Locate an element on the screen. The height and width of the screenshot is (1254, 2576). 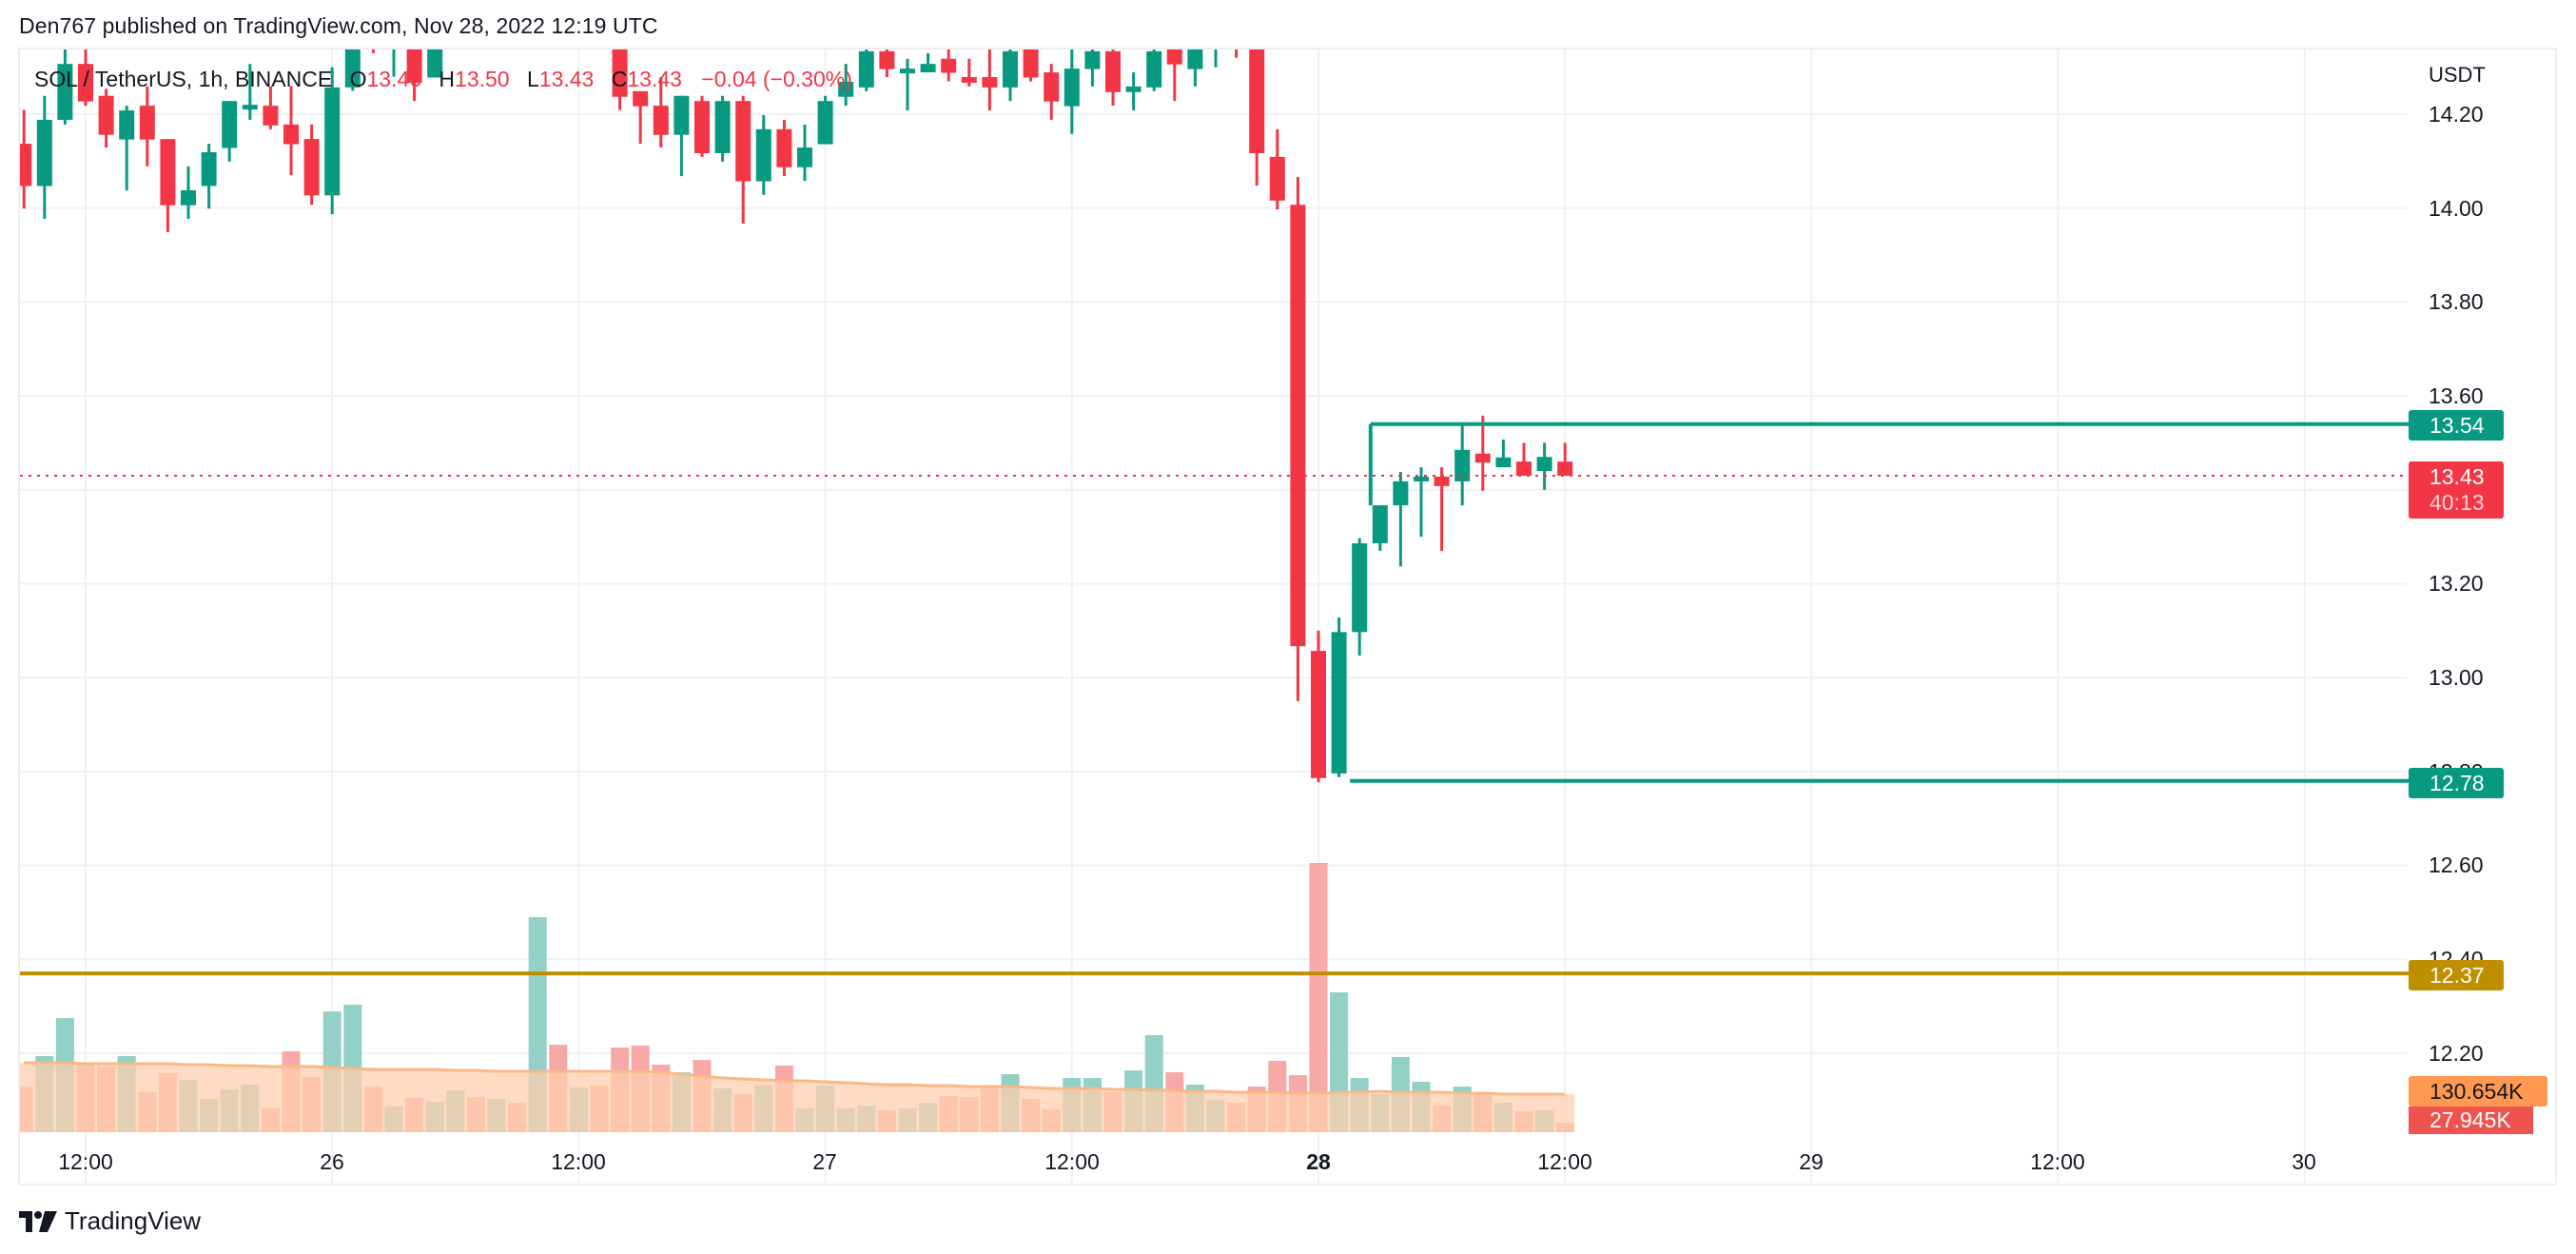
tradingview-logo-icon is located at coordinates (38, 1221).